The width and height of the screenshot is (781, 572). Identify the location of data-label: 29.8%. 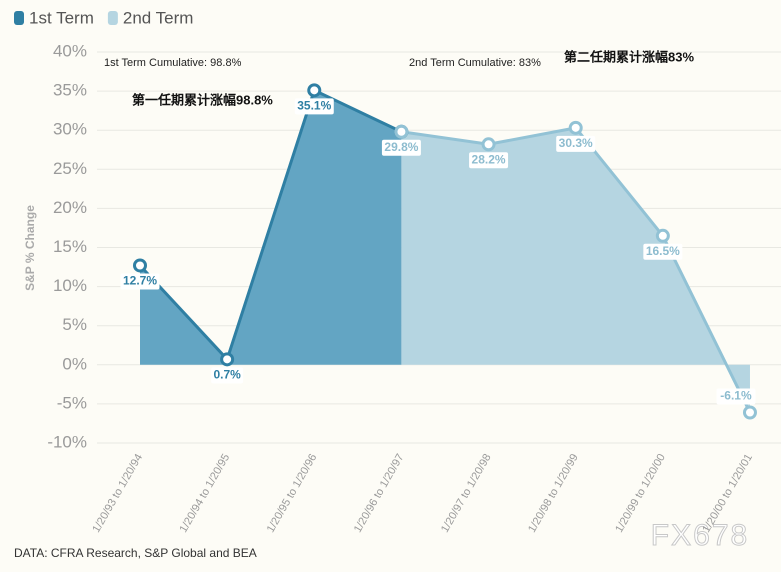
(401, 147).